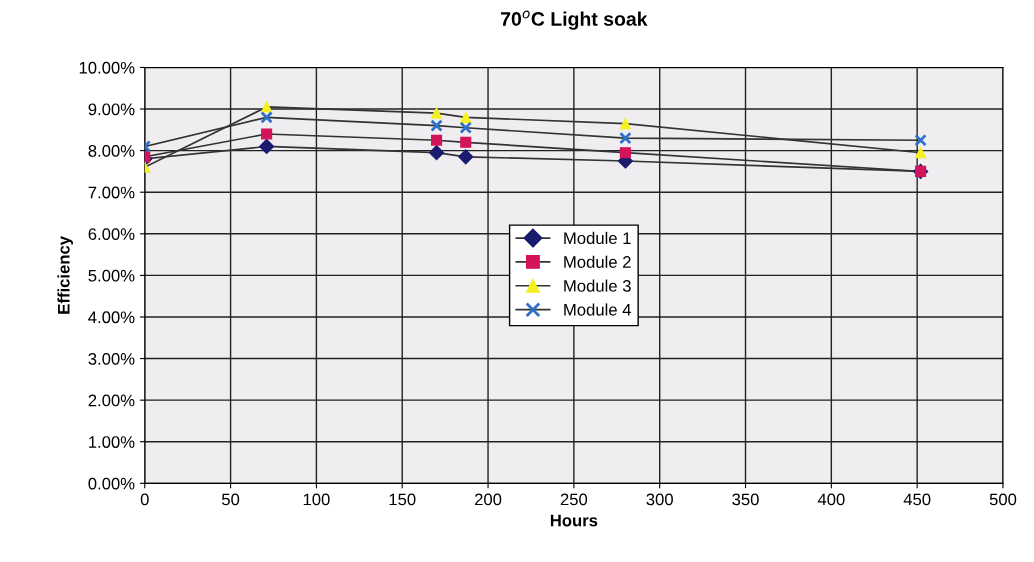 Image resolution: width=1034 pixels, height=562 pixels. Describe the element at coordinates (574, 520) in the screenshot. I see `x-axis-title: Hours` at that location.